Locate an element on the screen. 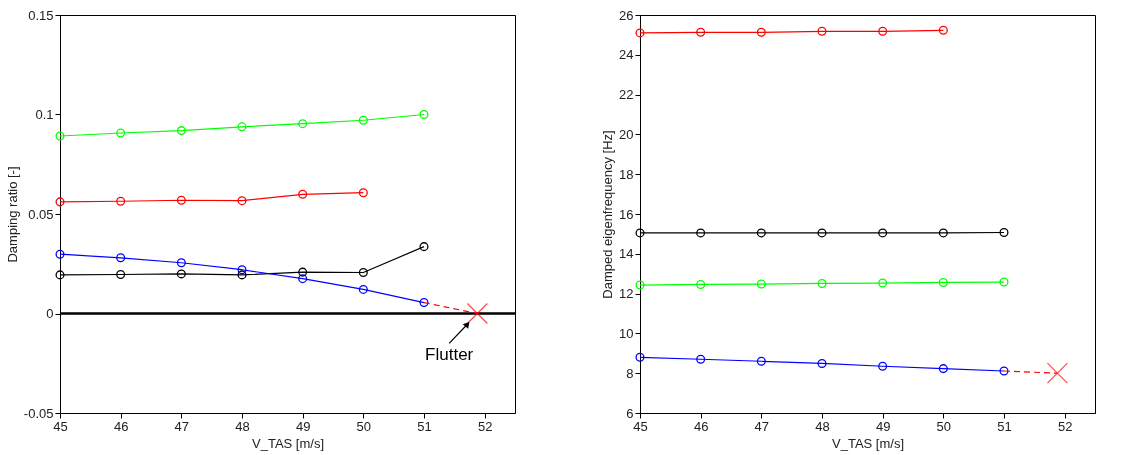 Image resolution: width=1141 pixels, height=455 pixels. y-tick-label: 18 is located at coordinates (626, 174).